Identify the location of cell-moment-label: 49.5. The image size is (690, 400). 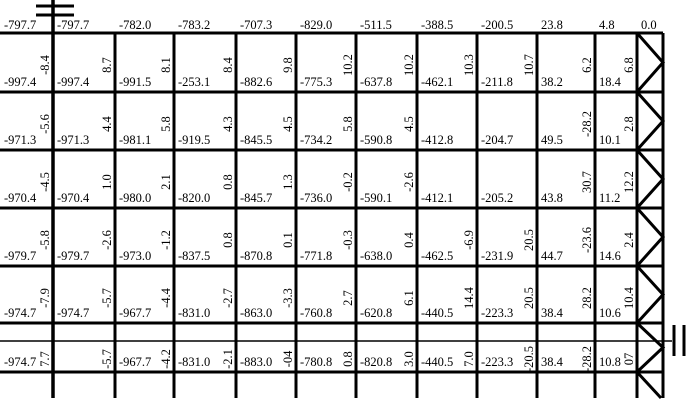
(552, 140).